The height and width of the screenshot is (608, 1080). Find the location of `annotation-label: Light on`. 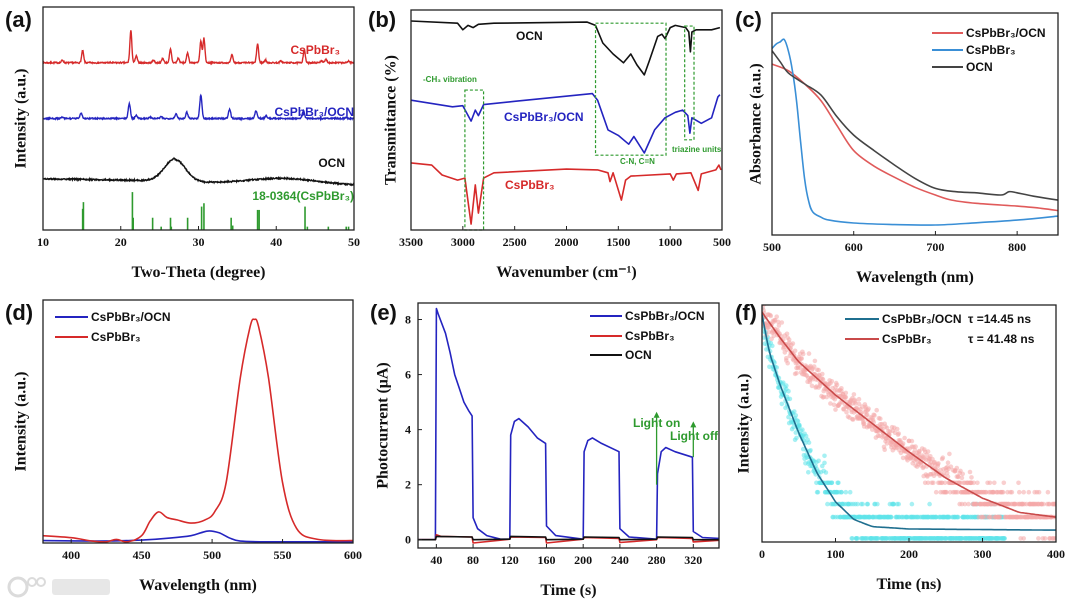

annotation-label: Light on is located at coordinates (656, 423).